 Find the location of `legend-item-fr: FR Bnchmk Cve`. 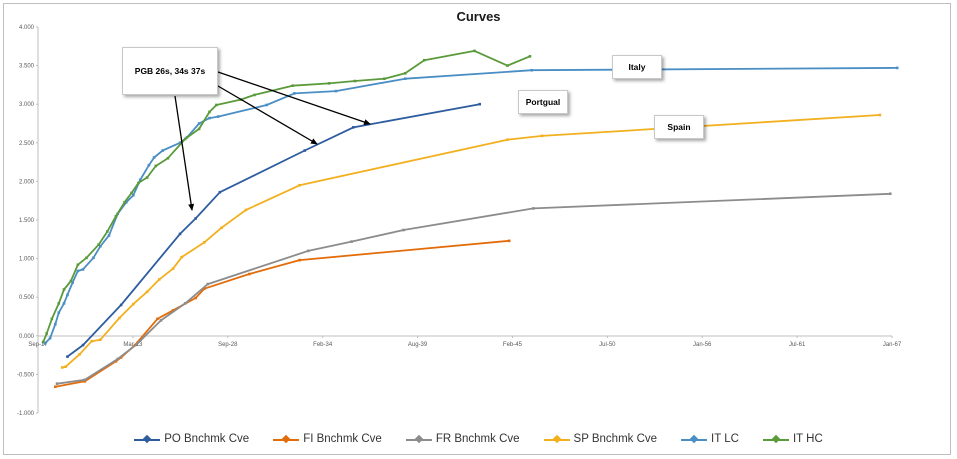

legend-item-fr: FR Bnchmk Cve is located at coordinates (462, 439).